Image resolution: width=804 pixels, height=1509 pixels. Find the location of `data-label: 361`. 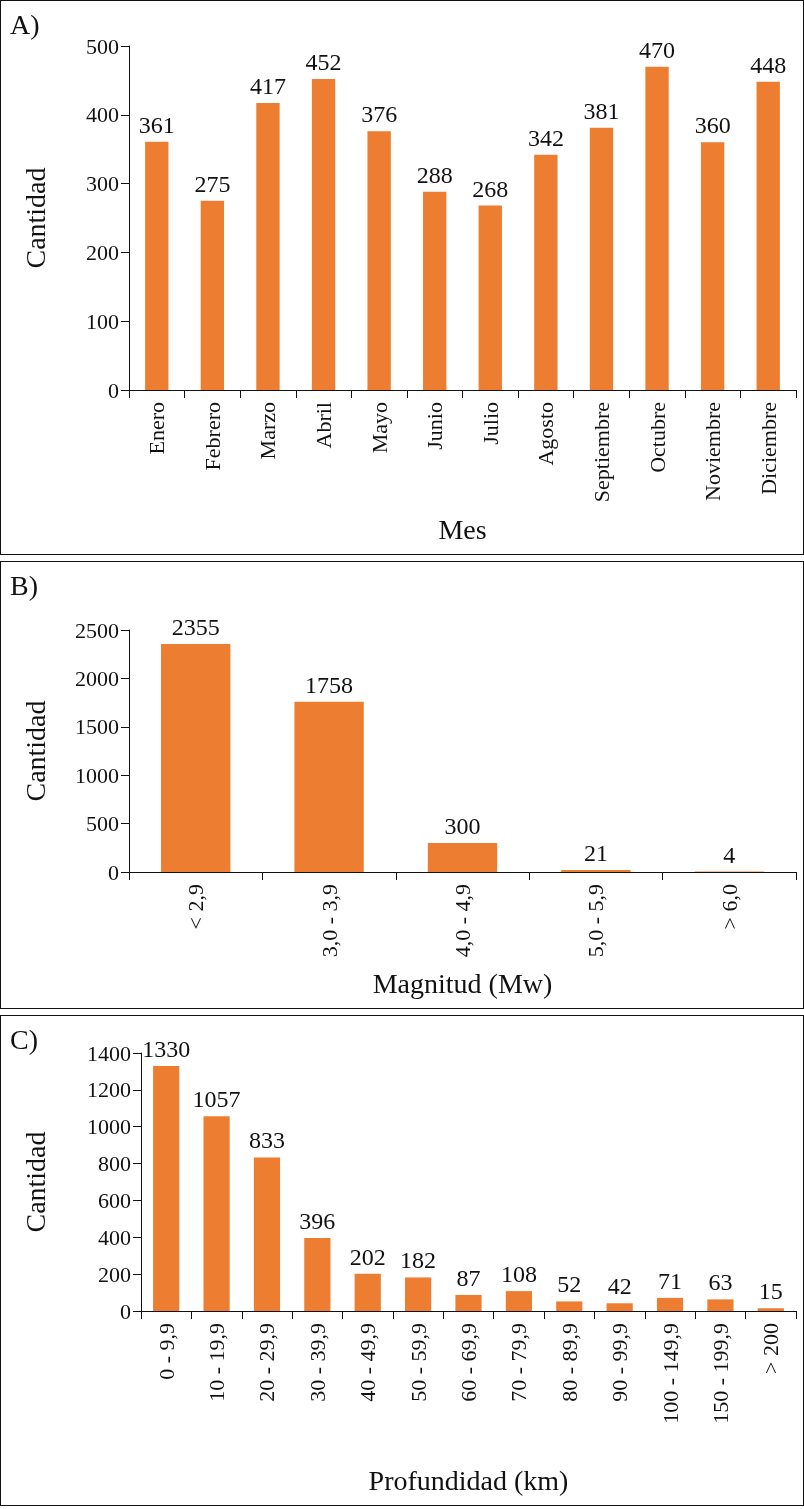

data-label: 361 is located at coordinates (156, 124).